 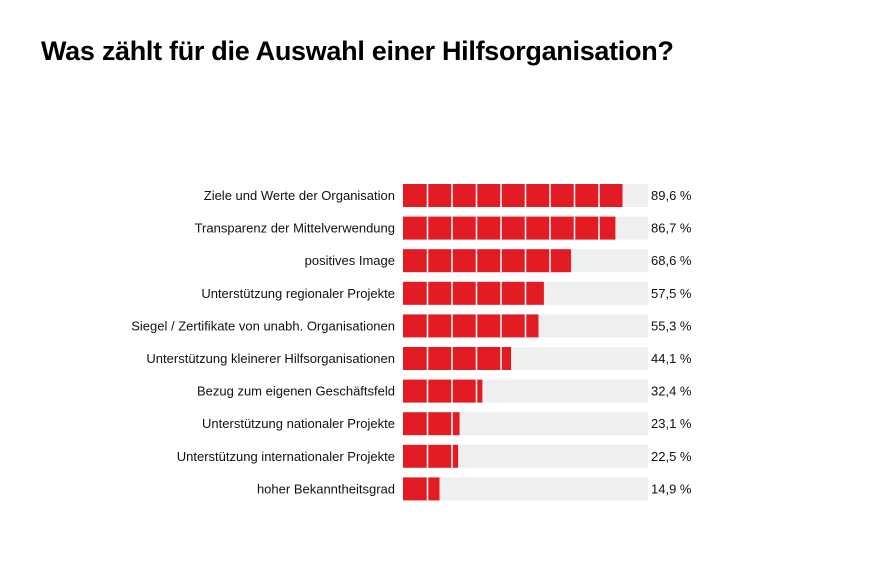 What do you see at coordinates (671, 228) in the screenshot?
I see `value-label: 86,7 %` at bounding box center [671, 228].